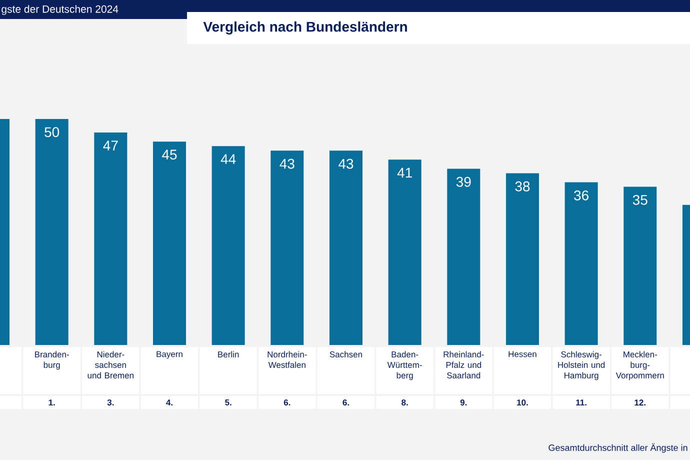  What do you see at coordinates (60, 10) in the screenshot?
I see `chart-title: gste der Deutschen 2024` at bounding box center [60, 10].